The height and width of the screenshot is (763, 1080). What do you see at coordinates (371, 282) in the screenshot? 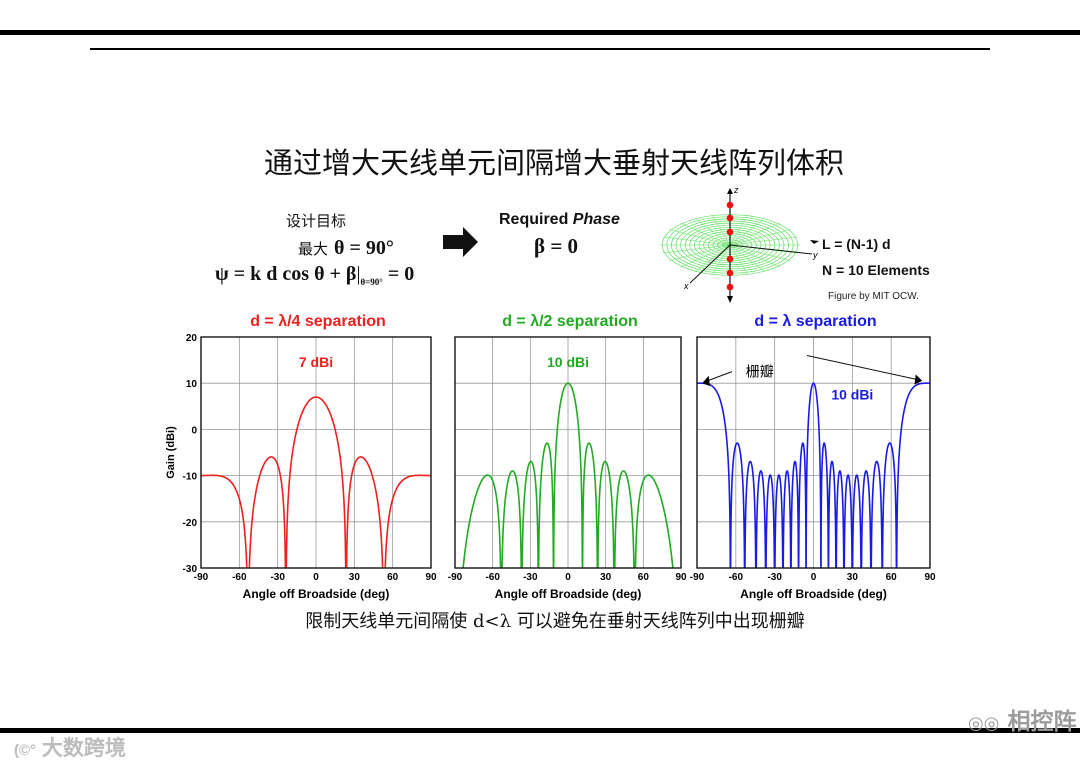
I see `psi-subscript: θ=90°` at bounding box center [371, 282].